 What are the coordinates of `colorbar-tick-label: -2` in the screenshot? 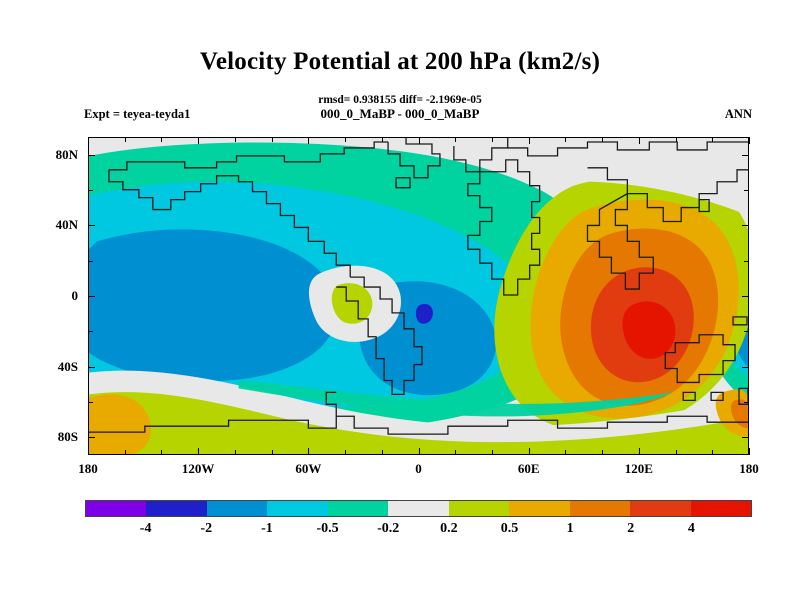 It's located at (206, 528).